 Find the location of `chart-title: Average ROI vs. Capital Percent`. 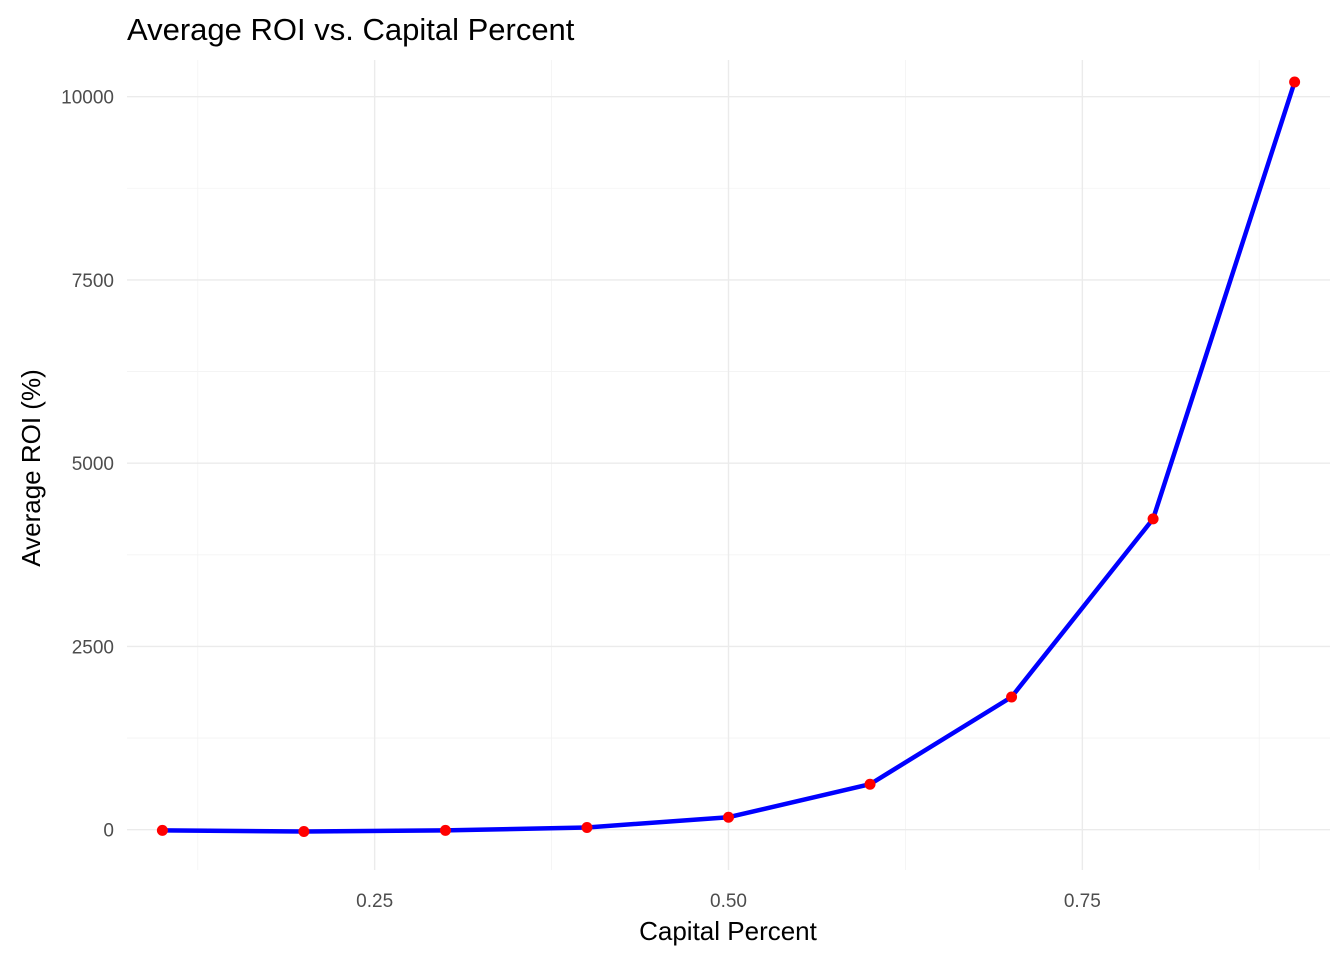

chart-title: Average ROI vs. Capital Percent is located at coordinates (351, 29).